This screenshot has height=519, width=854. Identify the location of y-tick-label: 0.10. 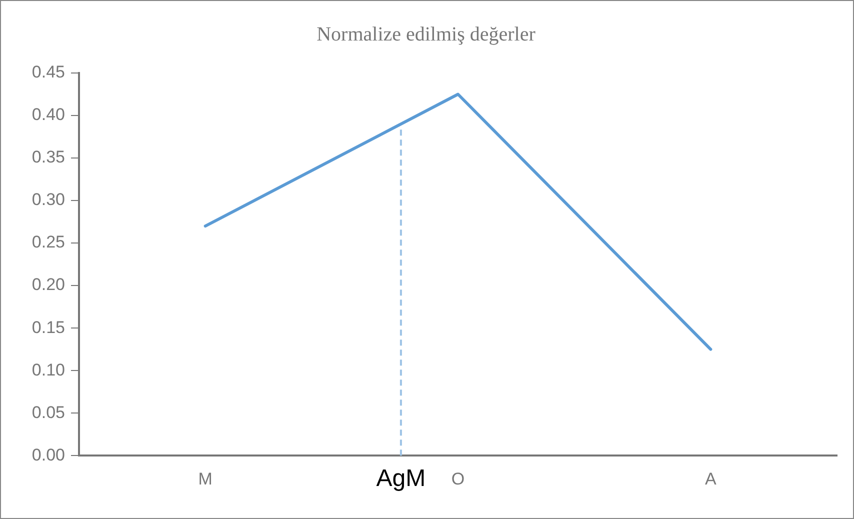
(48, 370).